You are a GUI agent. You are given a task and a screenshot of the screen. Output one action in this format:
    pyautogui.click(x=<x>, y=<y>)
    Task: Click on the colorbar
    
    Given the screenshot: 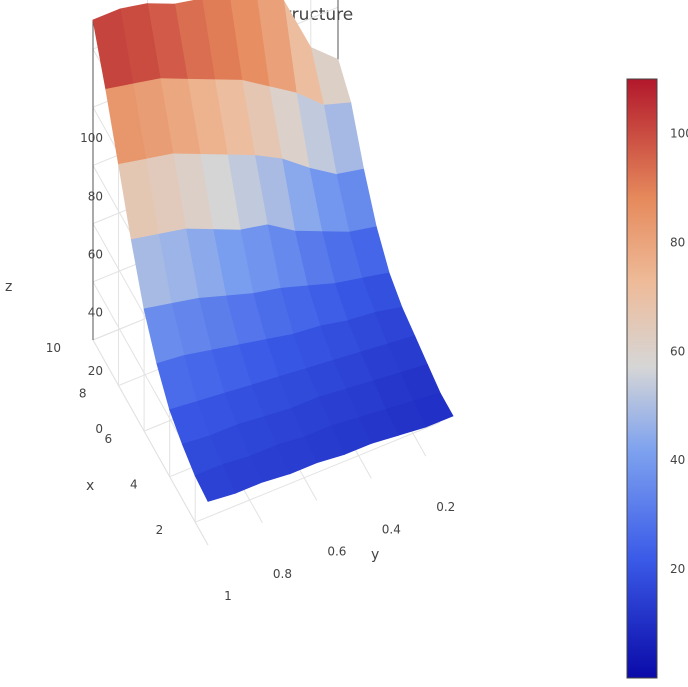 What is the action you would take?
    pyautogui.click(x=642, y=378)
    